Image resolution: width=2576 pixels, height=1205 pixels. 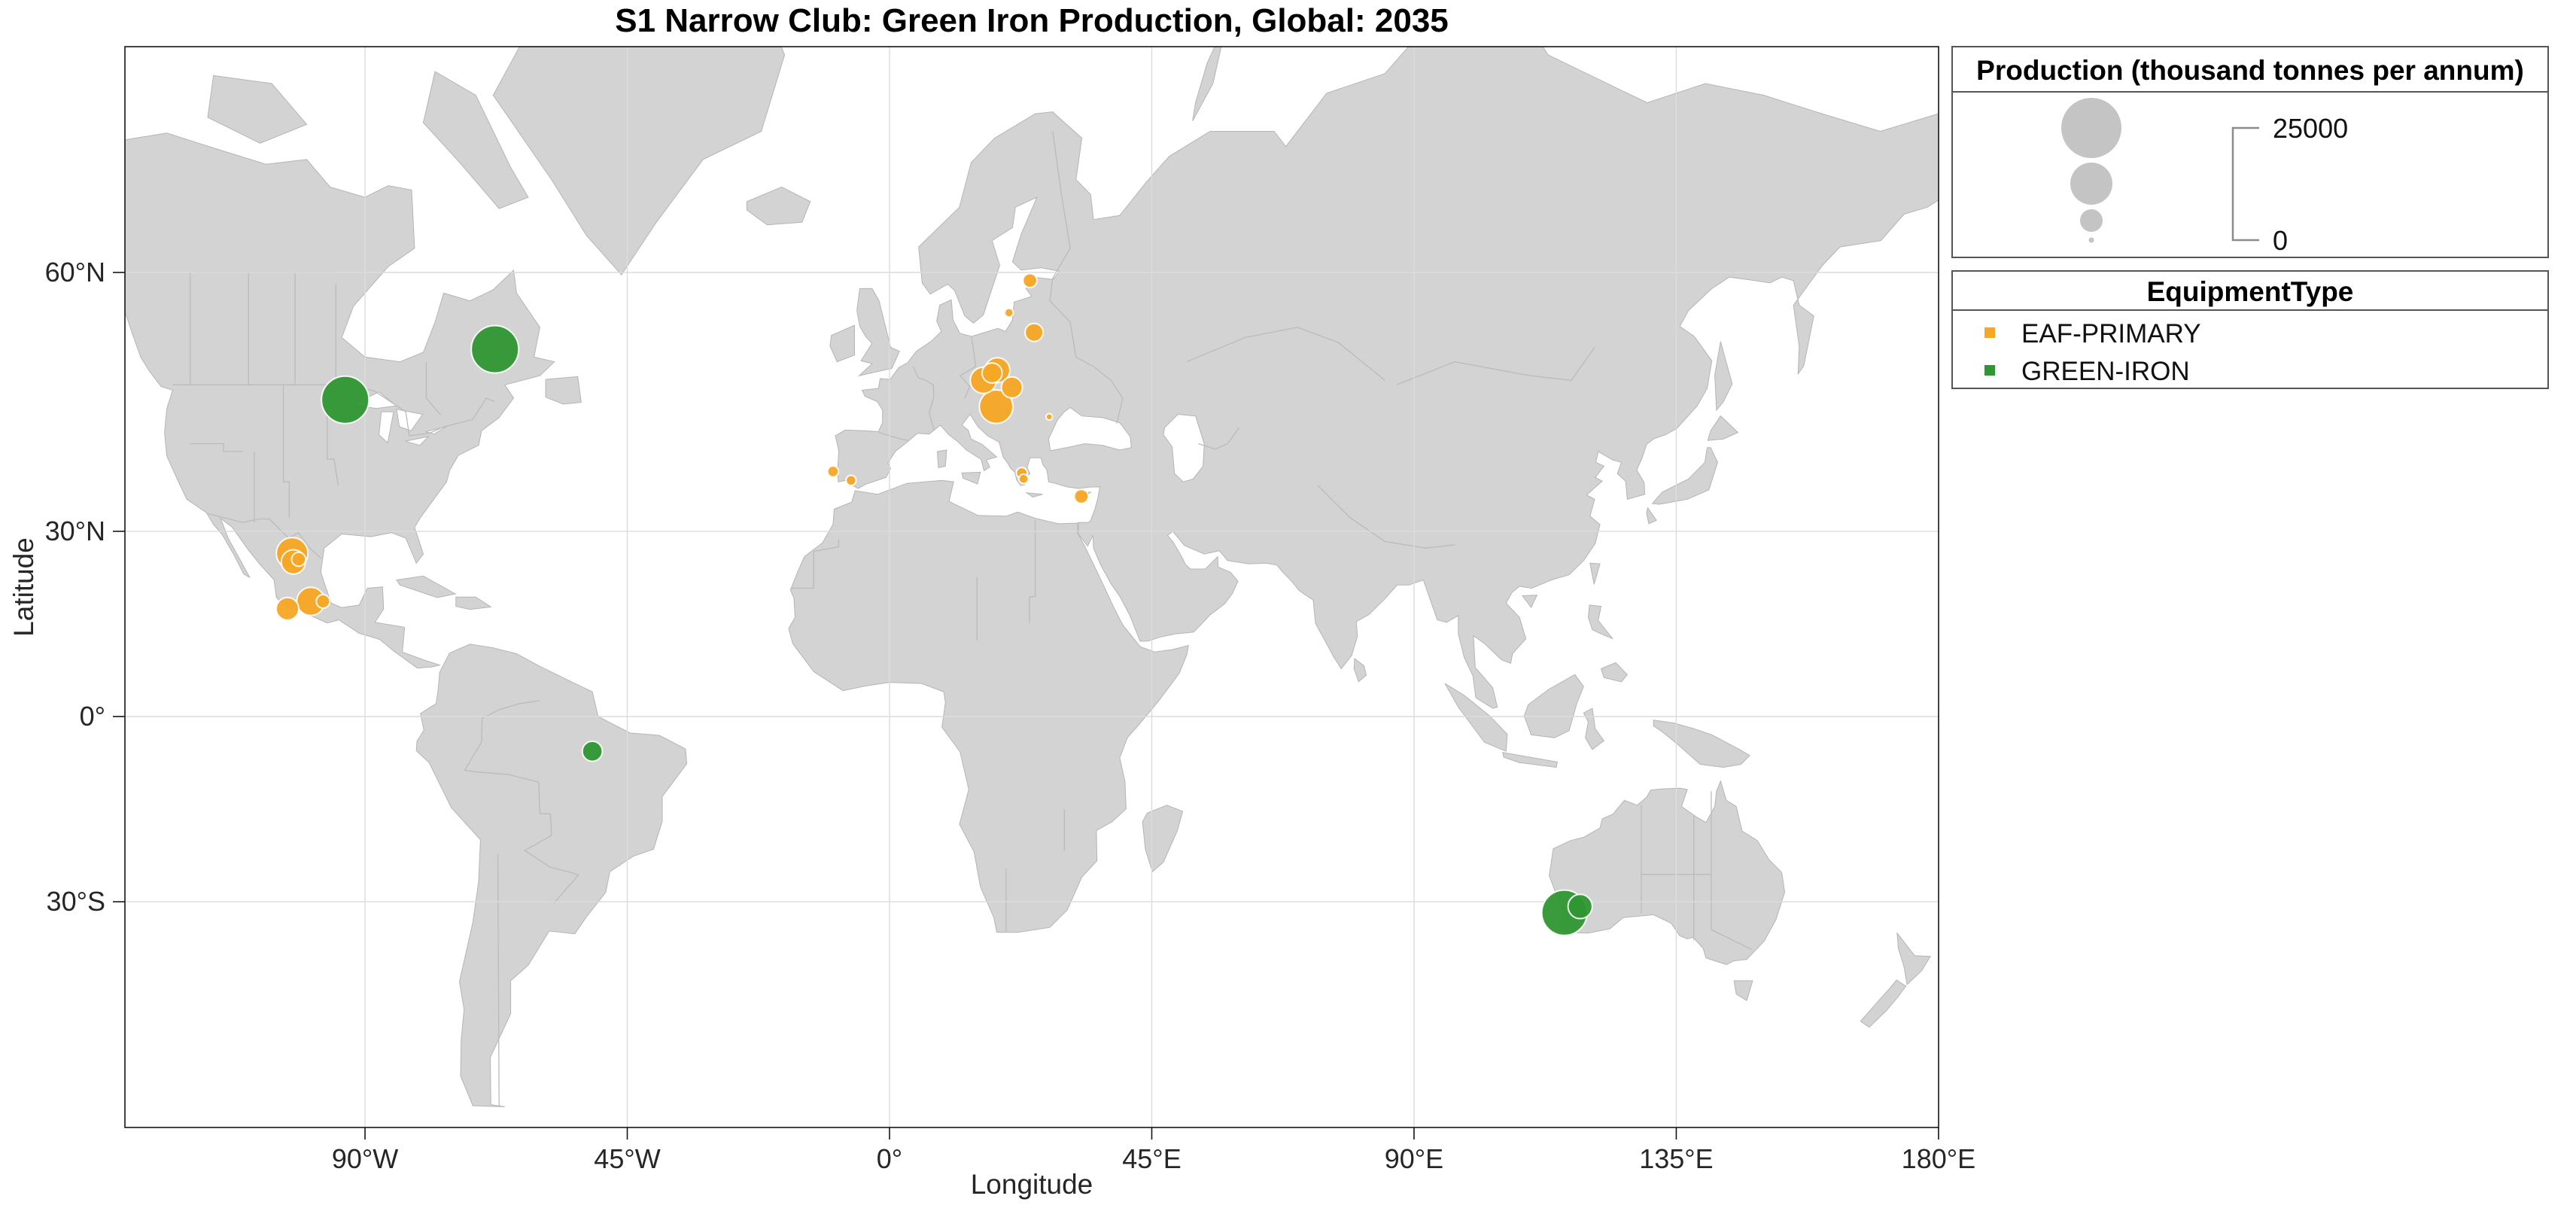 I want to click on x-tick-label: 180°E, so click(x=1938, y=1158).